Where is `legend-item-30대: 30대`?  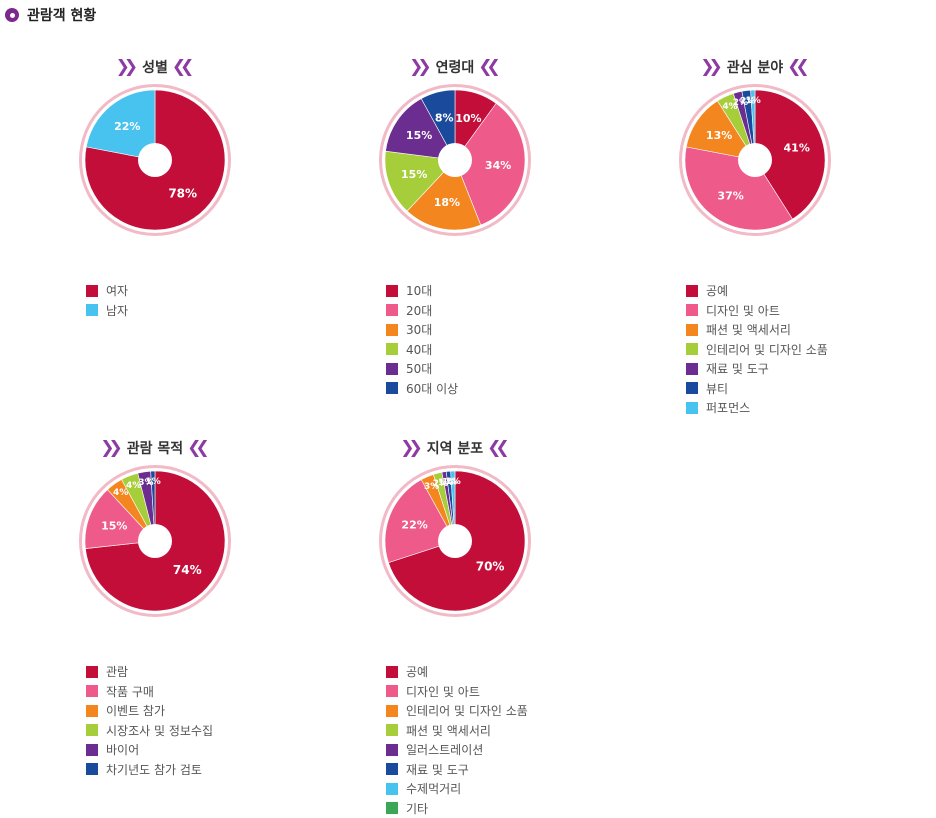
legend-item-30대: 30대 is located at coordinates (422, 330).